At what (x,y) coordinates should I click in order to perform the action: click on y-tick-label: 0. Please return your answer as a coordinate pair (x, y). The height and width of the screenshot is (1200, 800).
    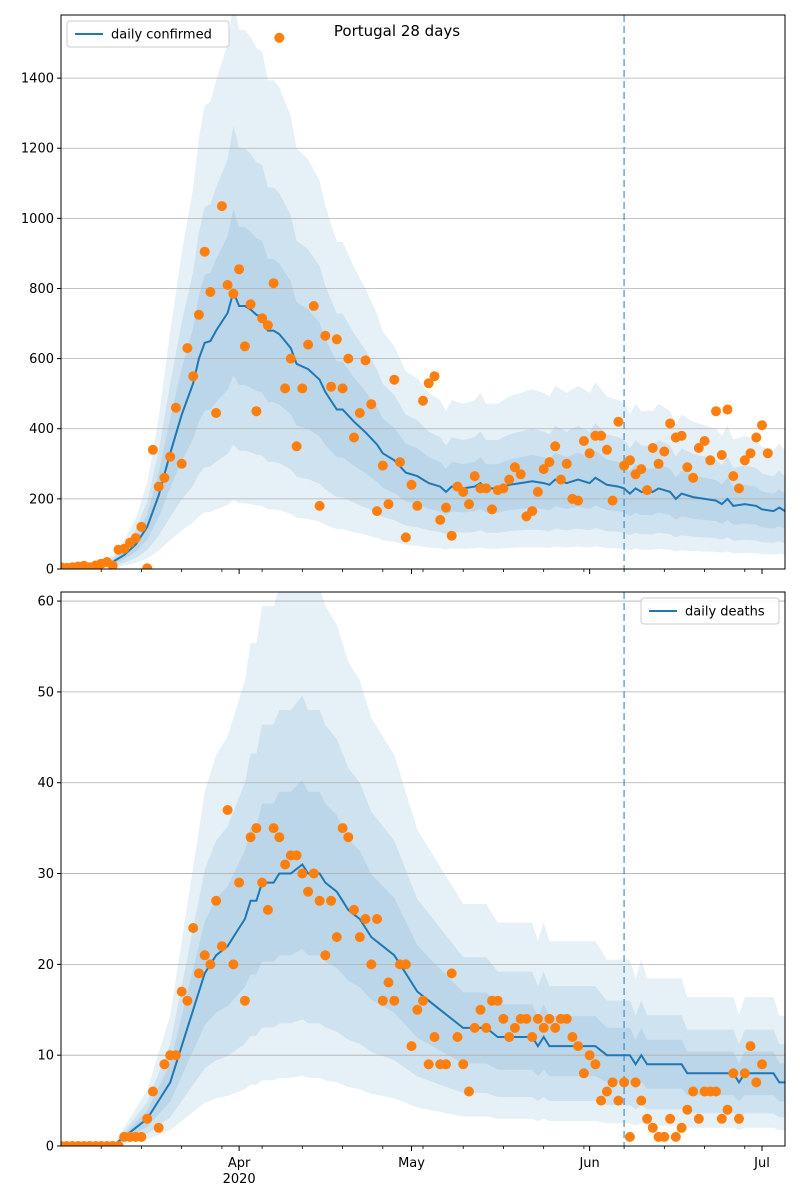
    Looking at the image, I should click on (50, 1147).